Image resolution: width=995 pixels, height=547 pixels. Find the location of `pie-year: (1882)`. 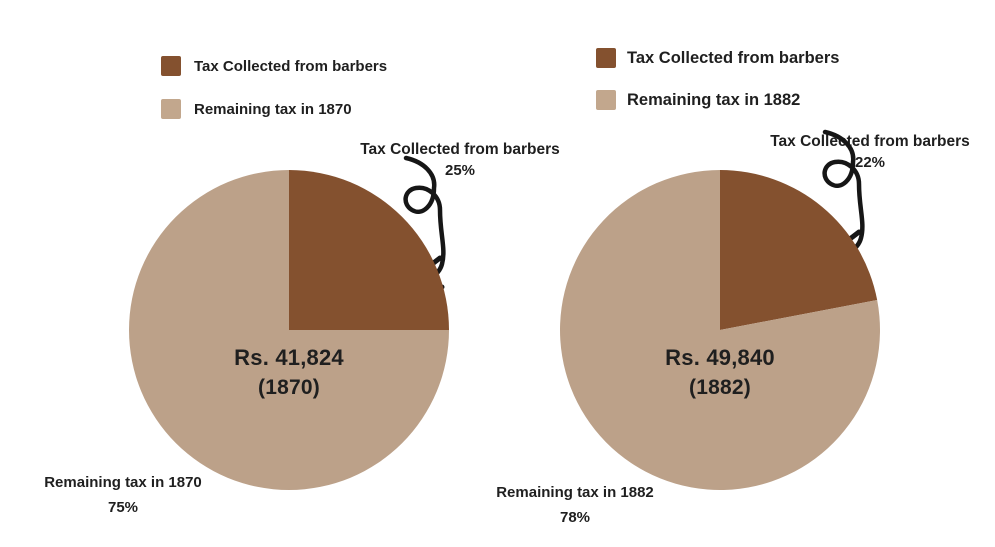

pie-year: (1882) is located at coordinates (720, 387).